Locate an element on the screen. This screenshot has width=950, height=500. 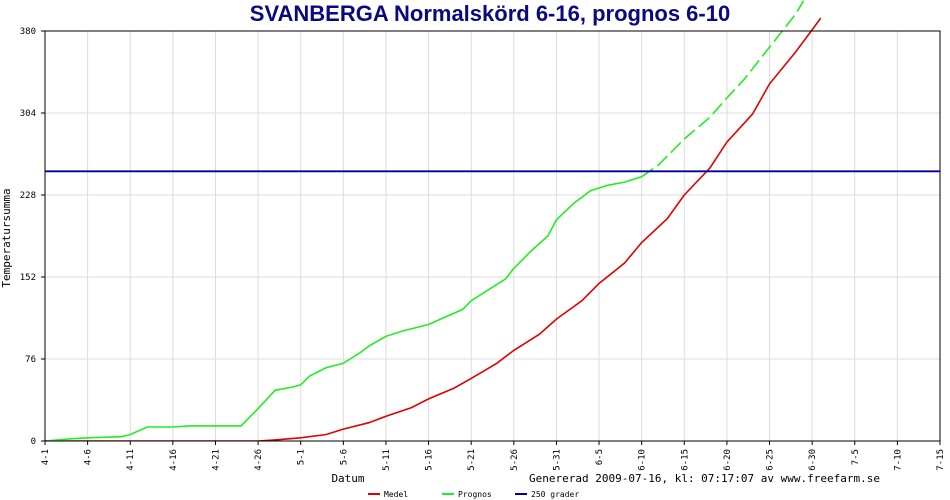
x-tick-label: 5-6 is located at coordinates (344, 457).